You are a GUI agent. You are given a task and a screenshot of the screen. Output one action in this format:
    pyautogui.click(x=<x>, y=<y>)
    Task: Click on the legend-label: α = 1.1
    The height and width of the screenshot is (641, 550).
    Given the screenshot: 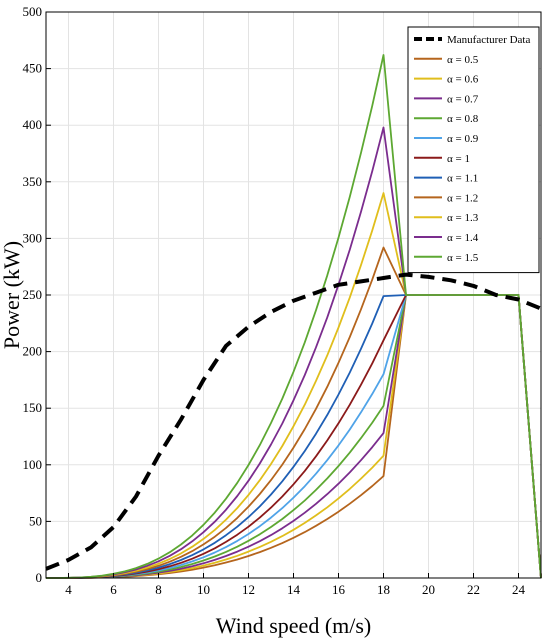 What is the action you would take?
    pyautogui.click(x=462, y=179)
    